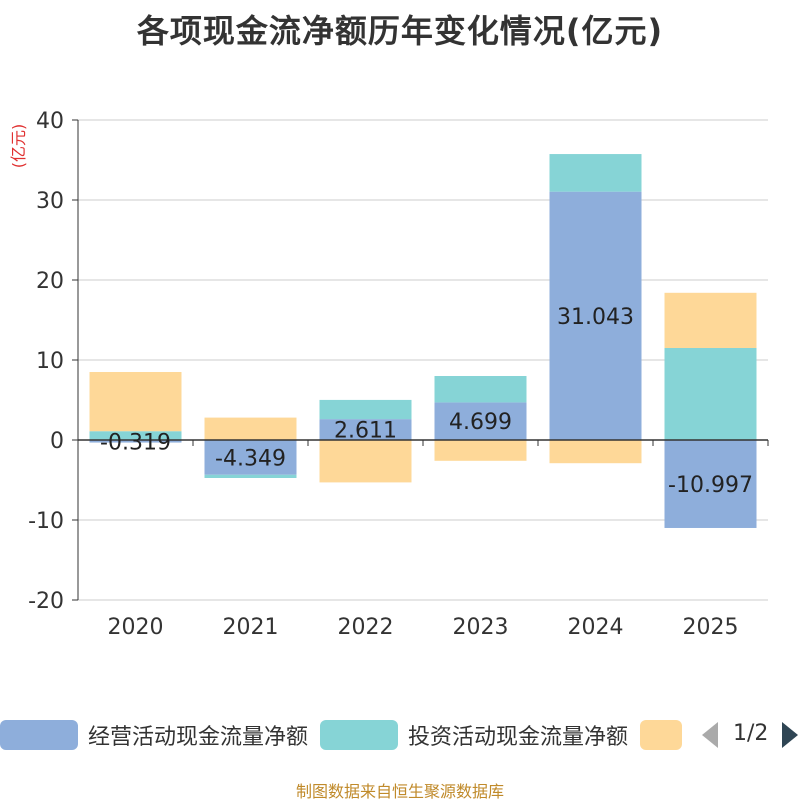  I want to click on x-tick-label: 2021, so click(251, 627).